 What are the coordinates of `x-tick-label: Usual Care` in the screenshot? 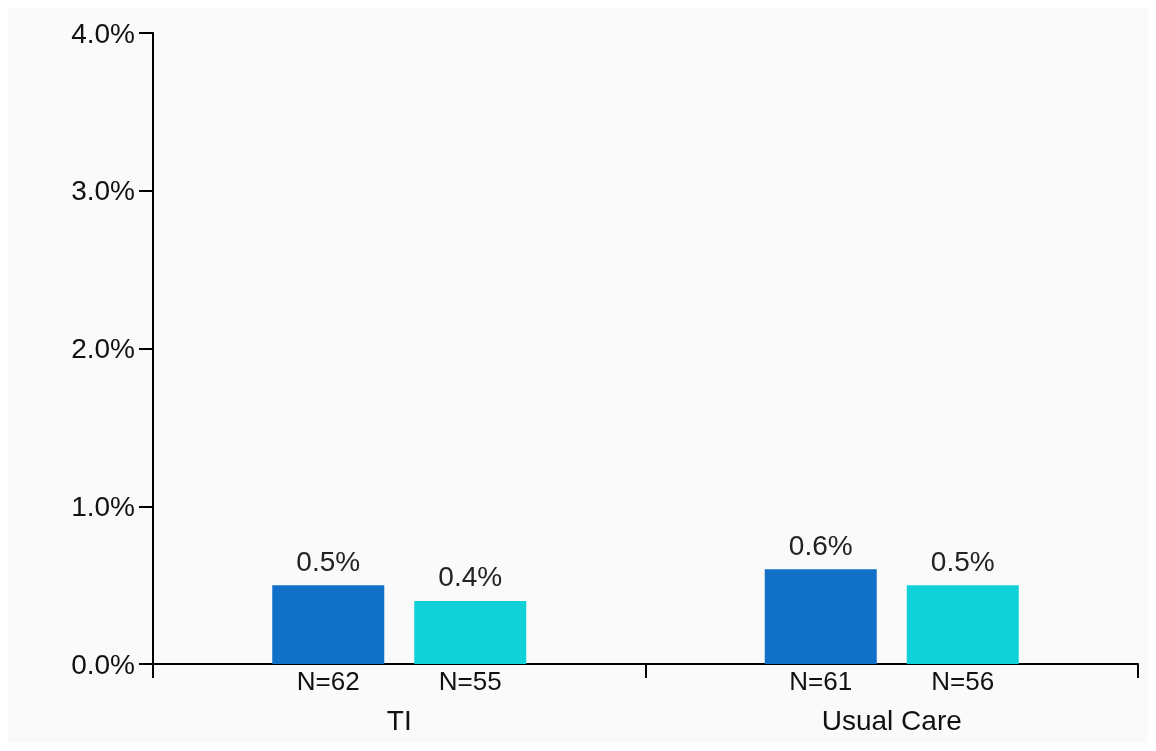 It's located at (891, 720).